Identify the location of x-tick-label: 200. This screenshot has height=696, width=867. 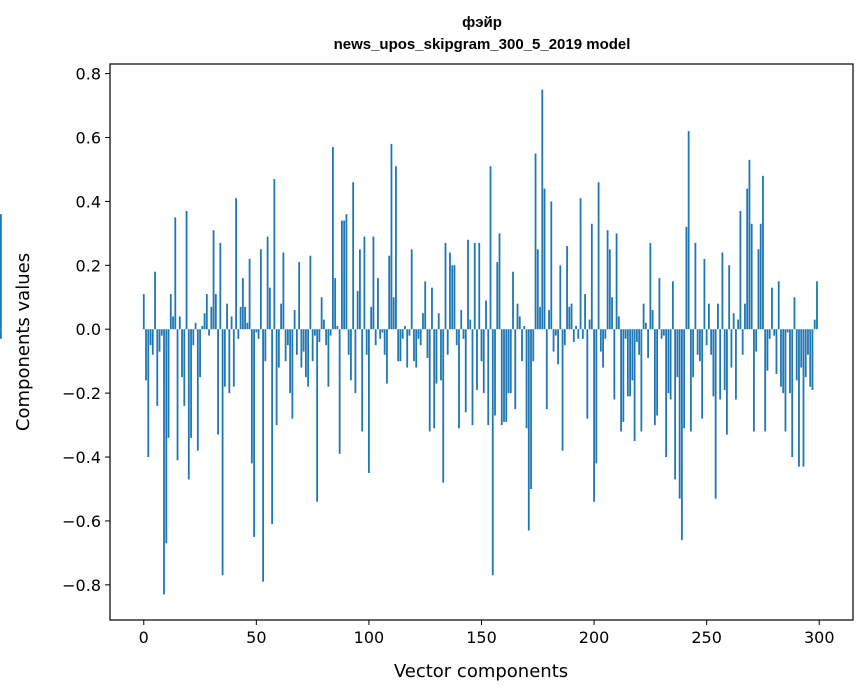
(594, 637).